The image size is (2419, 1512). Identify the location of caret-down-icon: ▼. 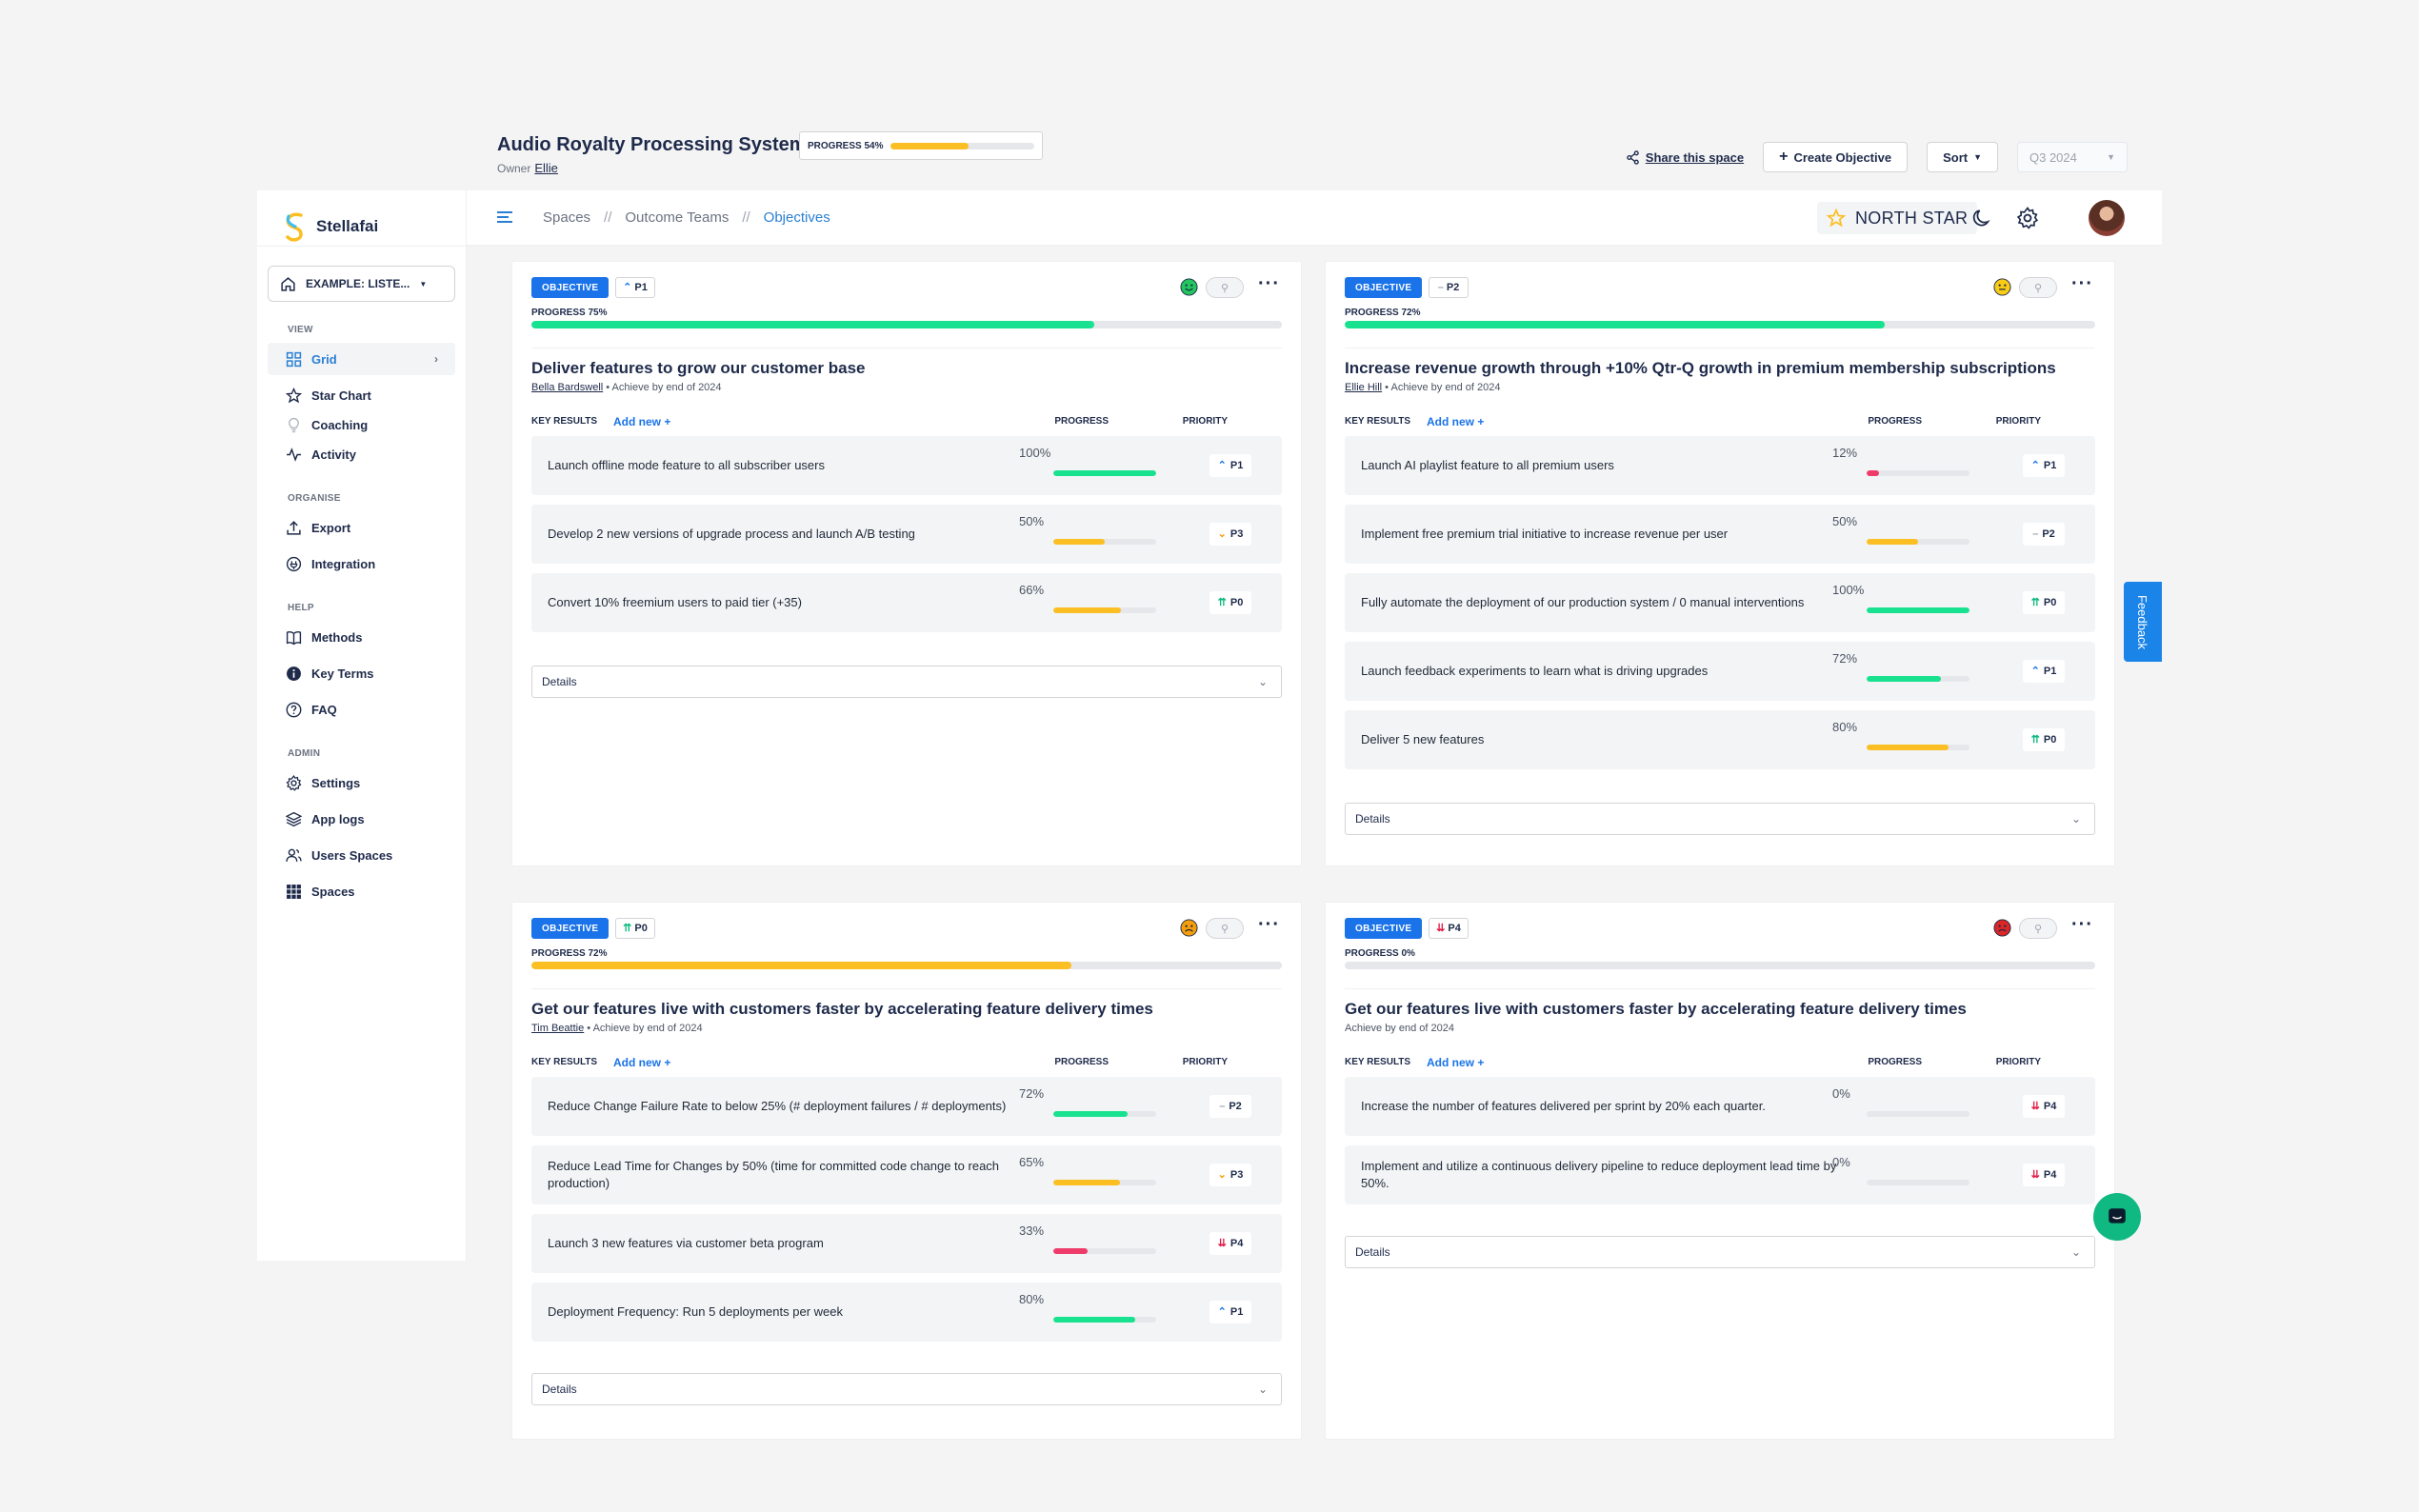
(423, 283).